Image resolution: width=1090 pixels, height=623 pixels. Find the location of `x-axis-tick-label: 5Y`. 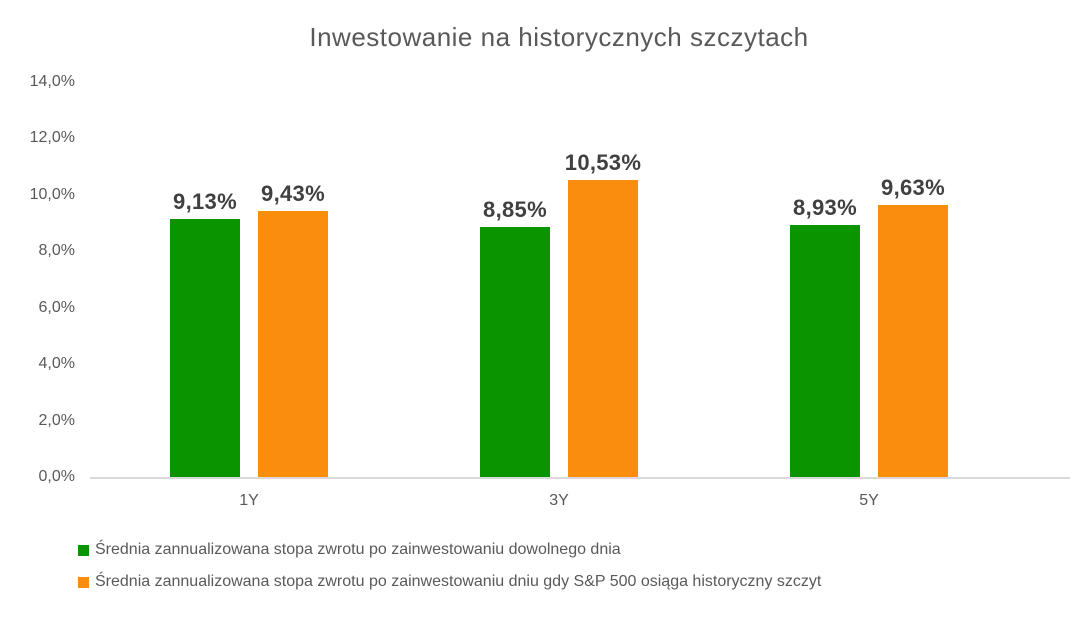

x-axis-tick-label: 5Y is located at coordinates (869, 500).